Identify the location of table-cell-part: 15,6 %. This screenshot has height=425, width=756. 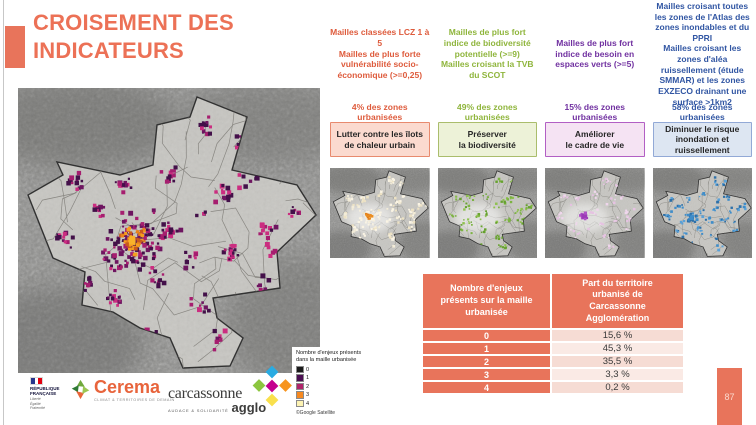
(617, 335).